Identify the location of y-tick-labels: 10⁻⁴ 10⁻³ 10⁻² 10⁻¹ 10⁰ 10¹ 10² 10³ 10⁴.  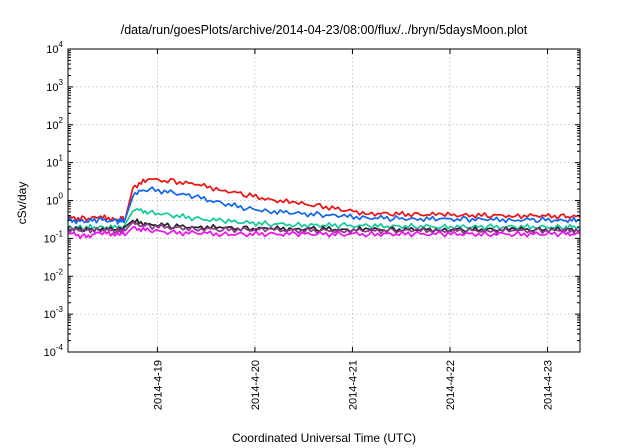
(54, 199).